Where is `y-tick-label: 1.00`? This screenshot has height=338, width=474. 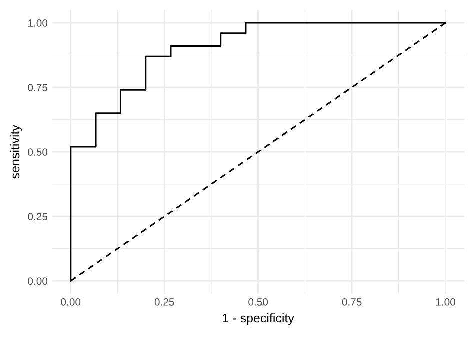
y-tick-label: 1.00 is located at coordinates (38, 23).